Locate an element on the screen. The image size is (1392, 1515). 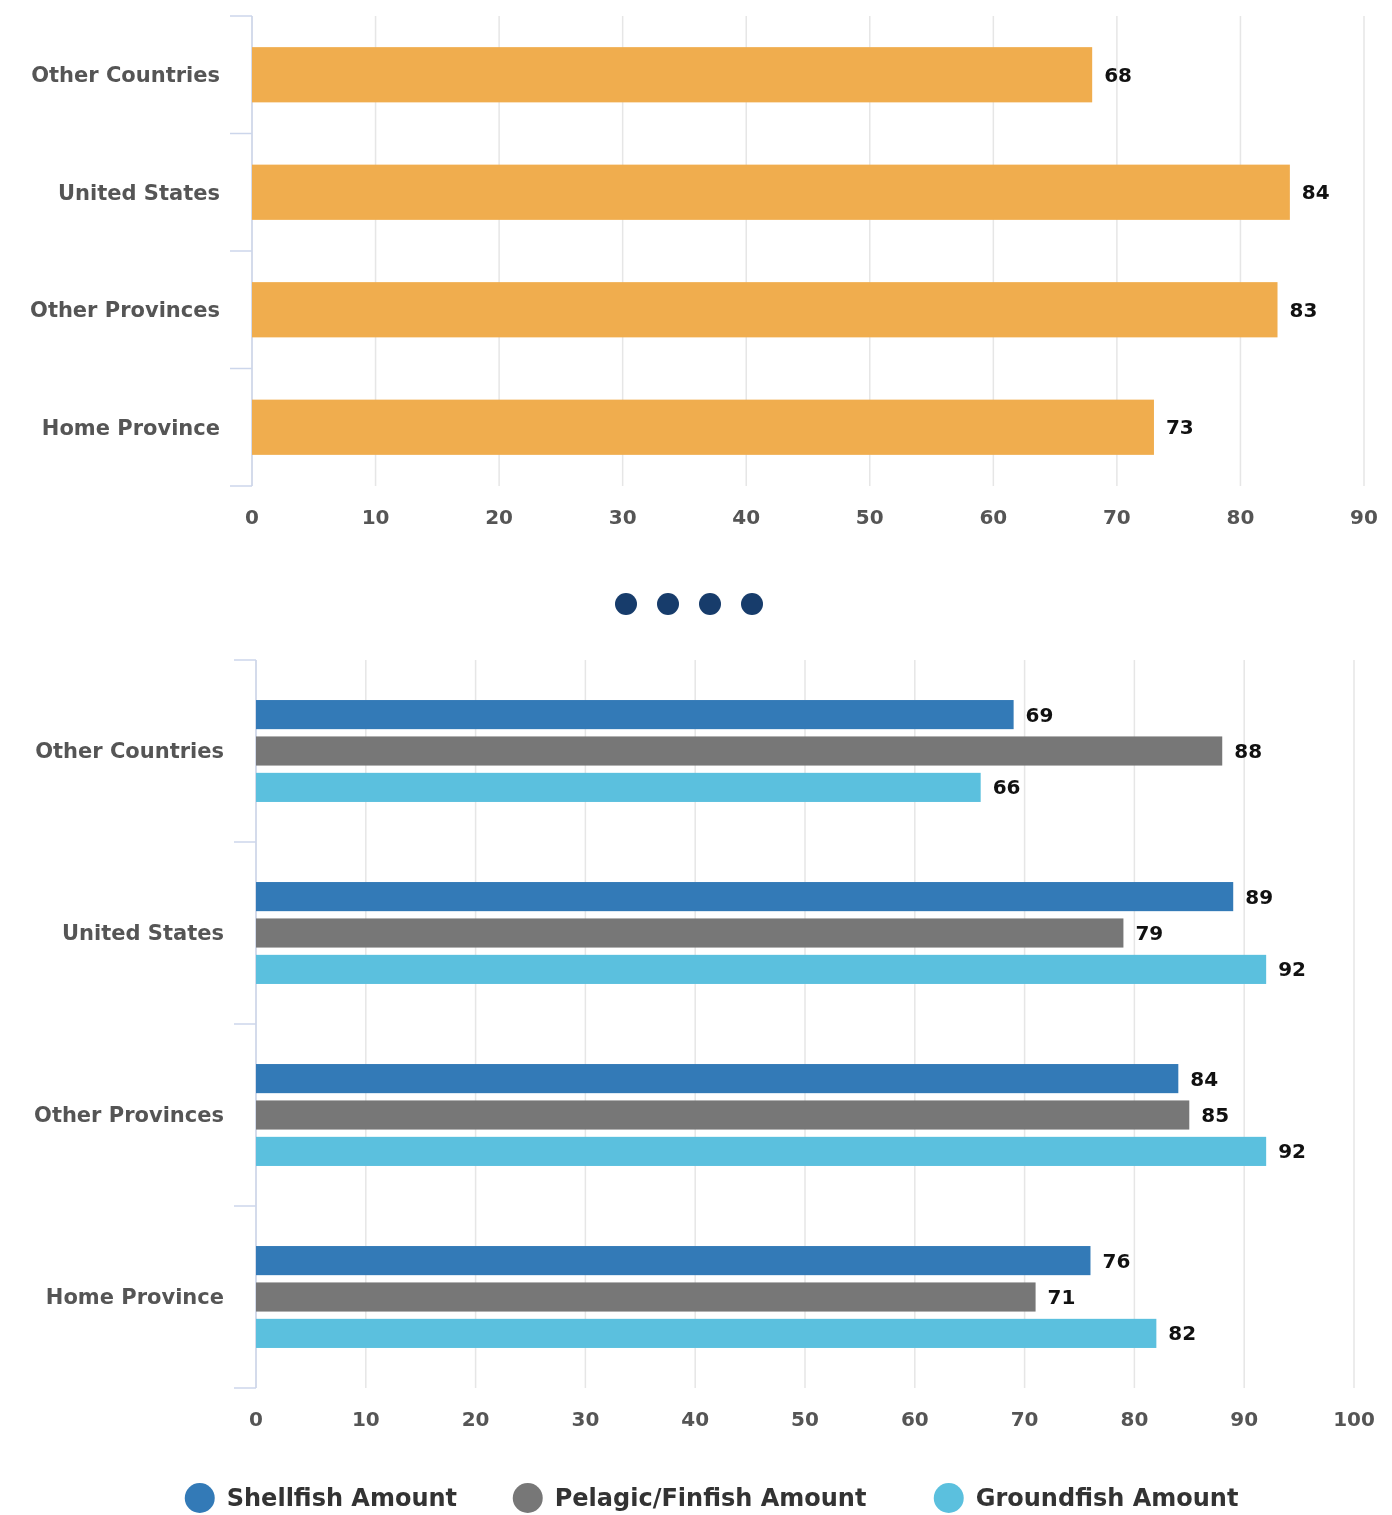
data-label: 66 is located at coordinates (1006, 787).